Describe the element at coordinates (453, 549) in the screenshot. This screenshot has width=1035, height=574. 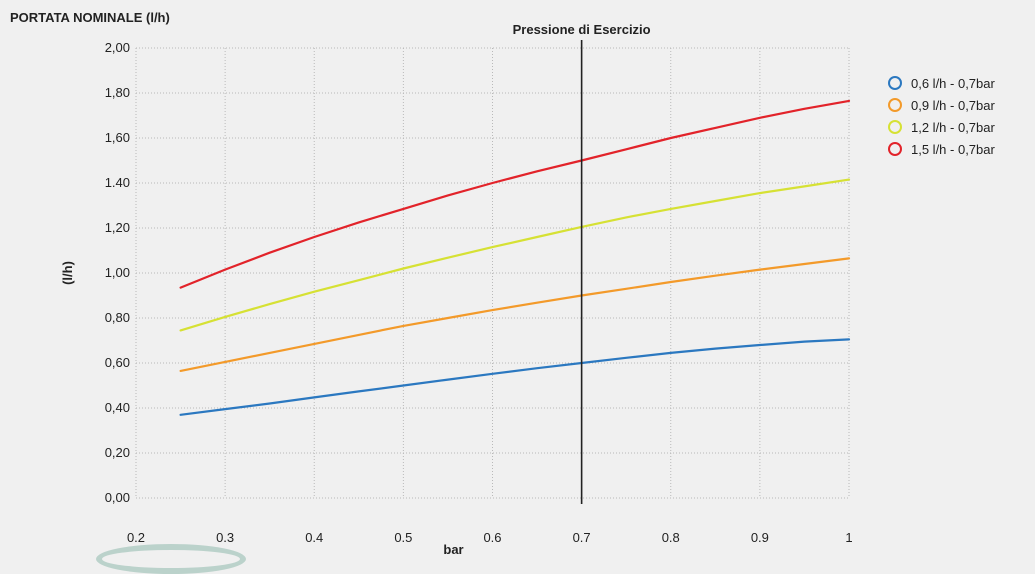
I see `x-axis-title: bar` at that location.